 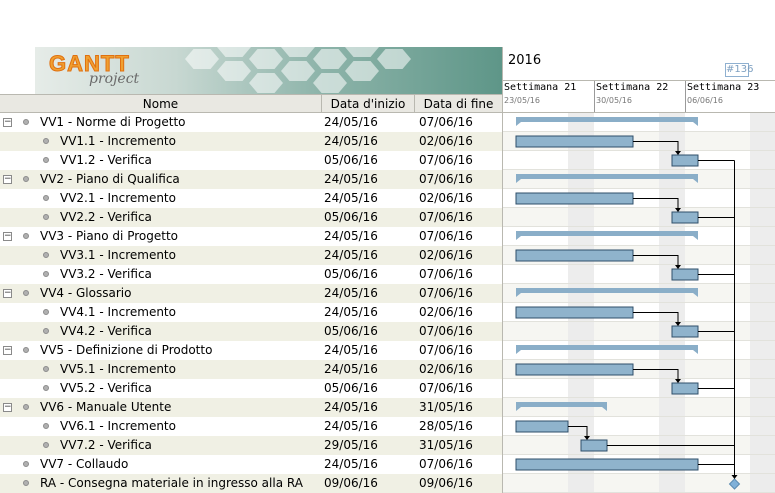 What do you see at coordinates (113, 122) in the screenshot?
I see `task-name: VV1 - Norme di Progetto` at bounding box center [113, 122].